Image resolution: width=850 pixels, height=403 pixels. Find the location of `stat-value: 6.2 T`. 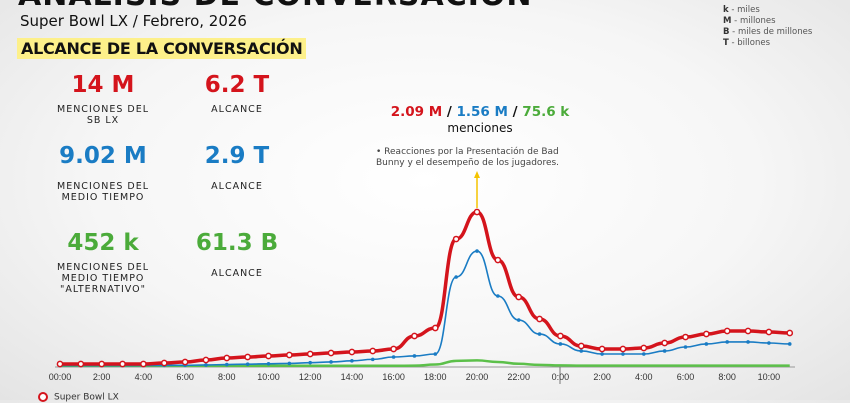

stat-value: 6.2 T is located at coordinates (237, 85).